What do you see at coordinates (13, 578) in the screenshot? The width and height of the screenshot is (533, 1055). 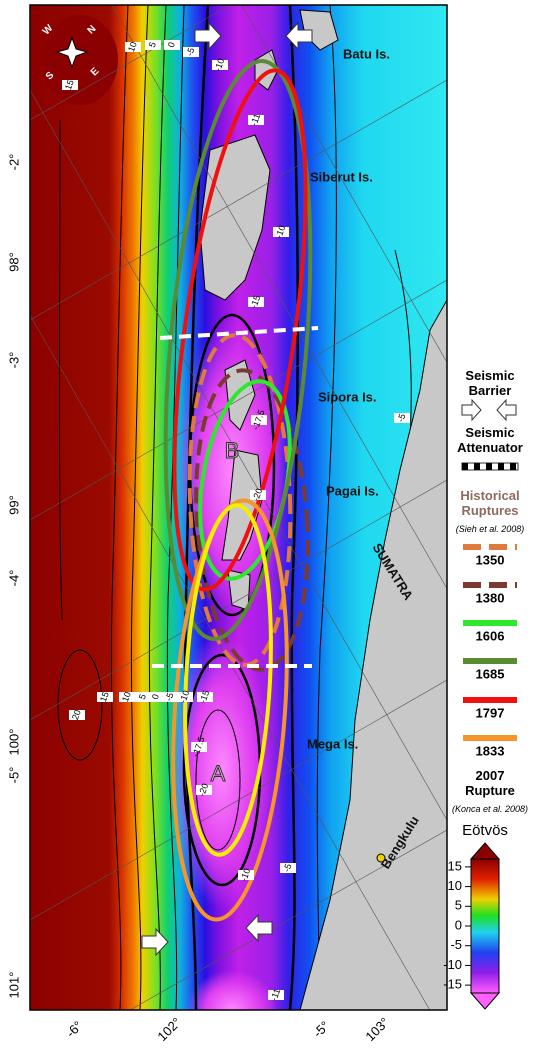 I see `lat-label: -4°` at bounding box center [13, 578].